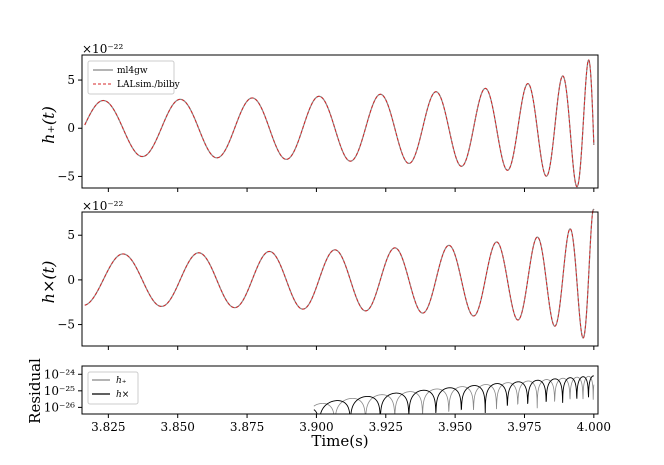 The image size is (664, 465). I want to click on hplus-legend: ml4gw LALsim./bilby, so click(134, 77).